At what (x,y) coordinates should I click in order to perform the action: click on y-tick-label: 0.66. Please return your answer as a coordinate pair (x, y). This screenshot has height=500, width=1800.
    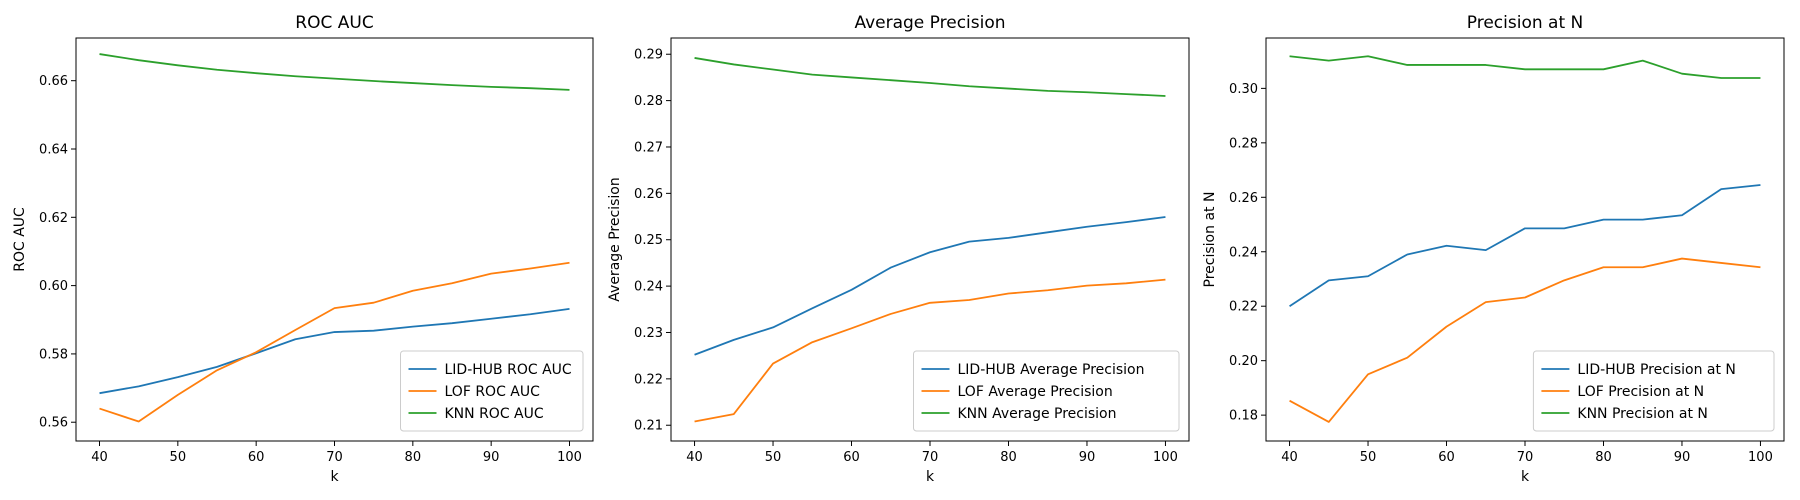
    Looking at the image, I should click on (53, 81).